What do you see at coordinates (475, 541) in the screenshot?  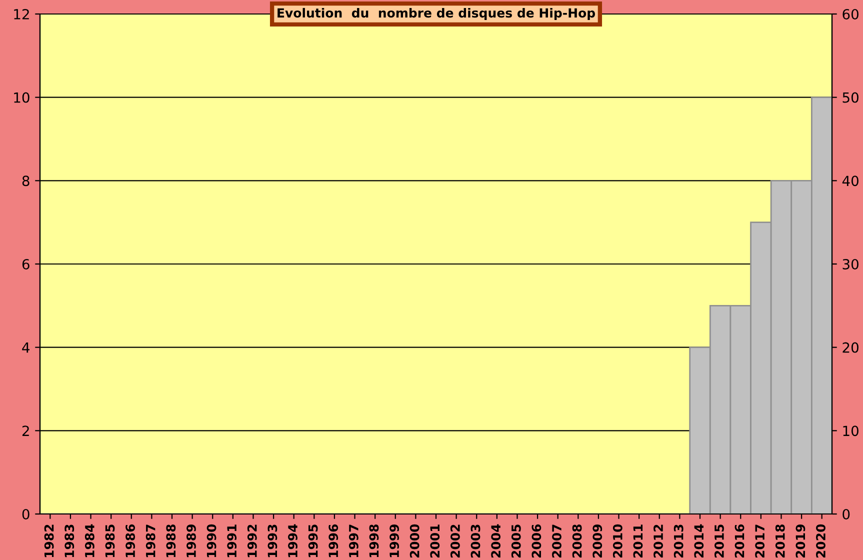 I see `x-tick-label: 2003` at bounding box center [475, 541].